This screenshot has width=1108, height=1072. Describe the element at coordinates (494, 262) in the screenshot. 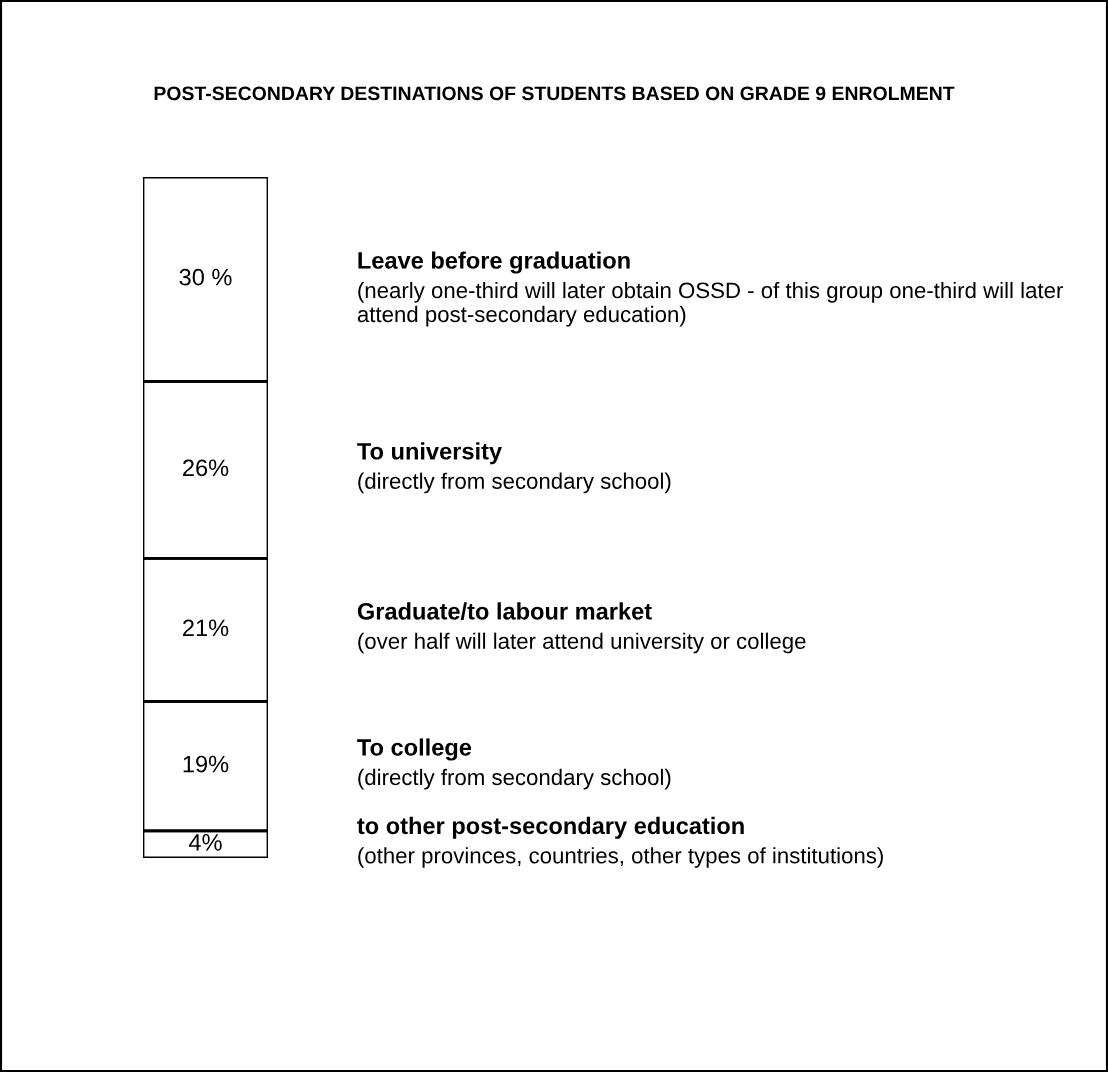

I see `text: Leave before graduation` at that location.